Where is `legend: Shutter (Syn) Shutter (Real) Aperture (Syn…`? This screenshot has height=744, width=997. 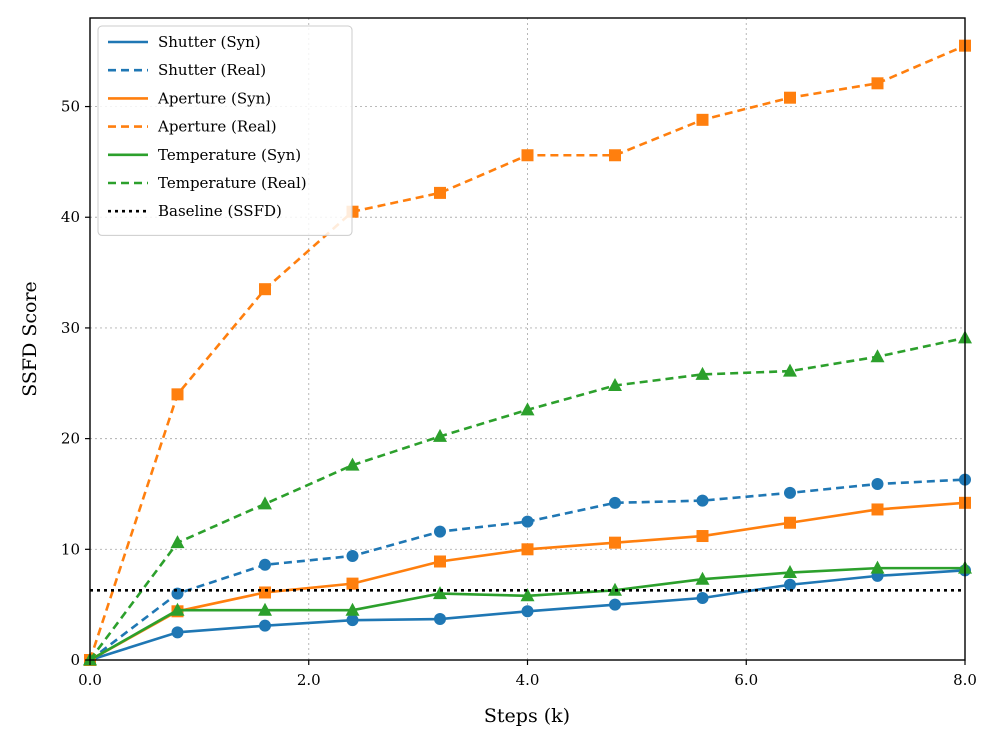 legend: Shutter (Syn) Shutter (Real) Aperture (Syn… is located at coordinates (225, 130).